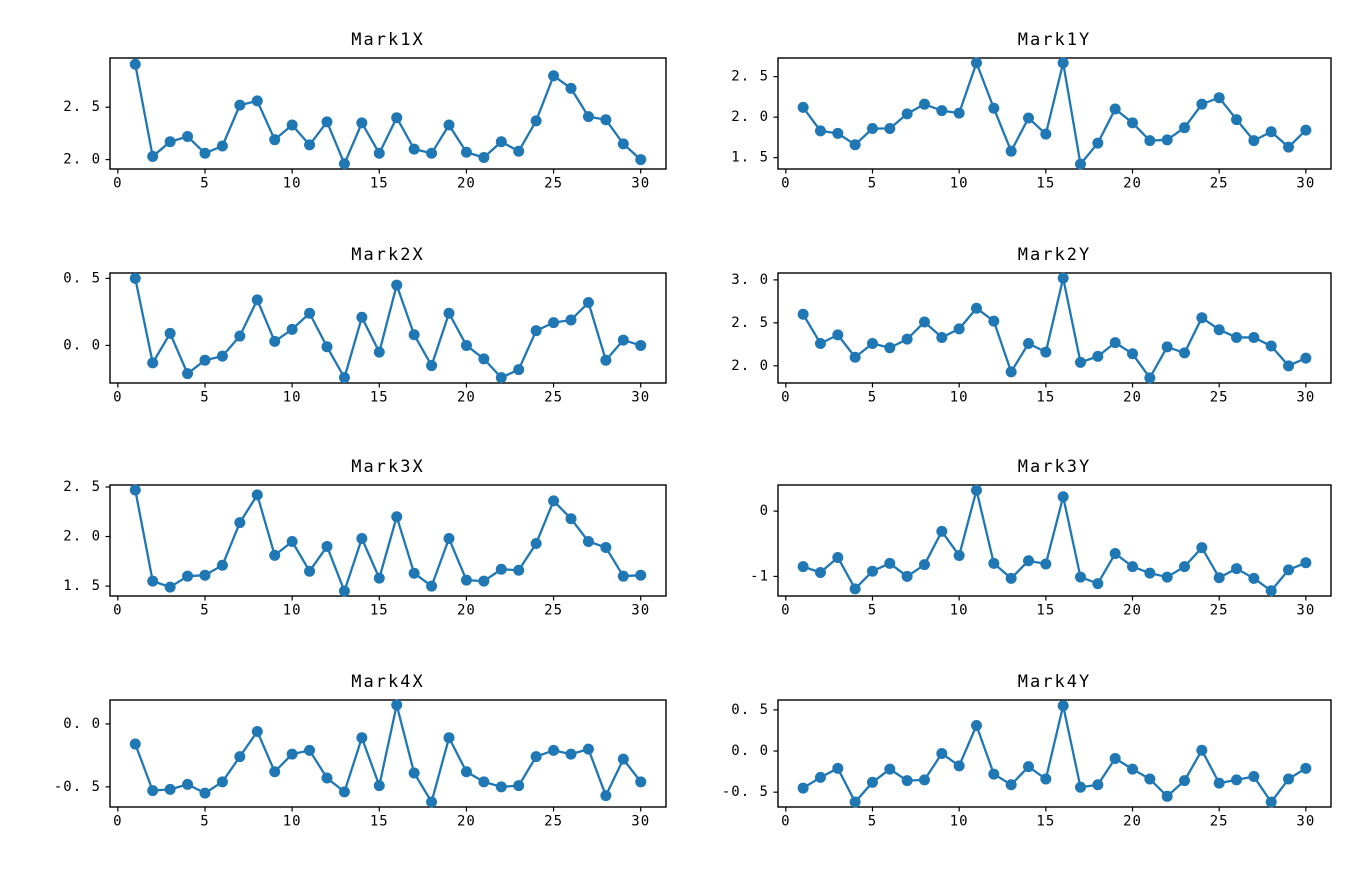  Describe the element at coordinates (1054, 40) in the screenshot. I see `chart-title: Mark1Y` at that location.